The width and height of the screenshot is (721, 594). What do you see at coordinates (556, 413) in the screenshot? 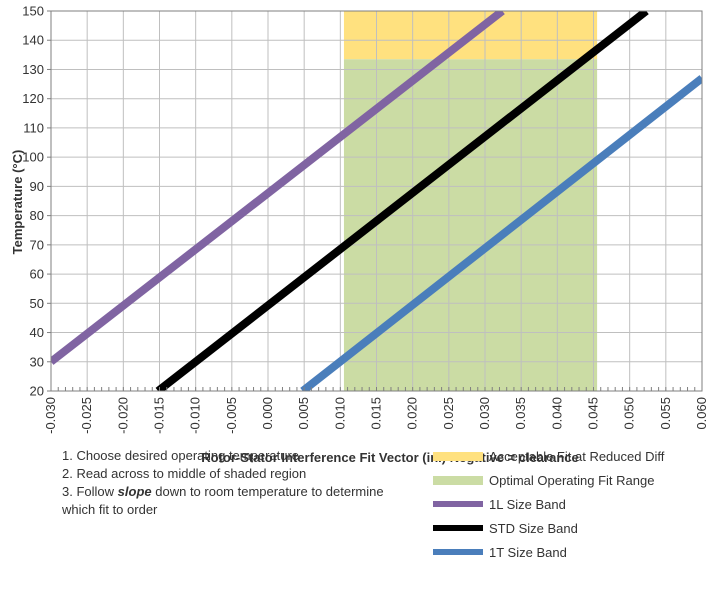
I see `x-tick-label: 0.040` at bounding box center [556, 413].